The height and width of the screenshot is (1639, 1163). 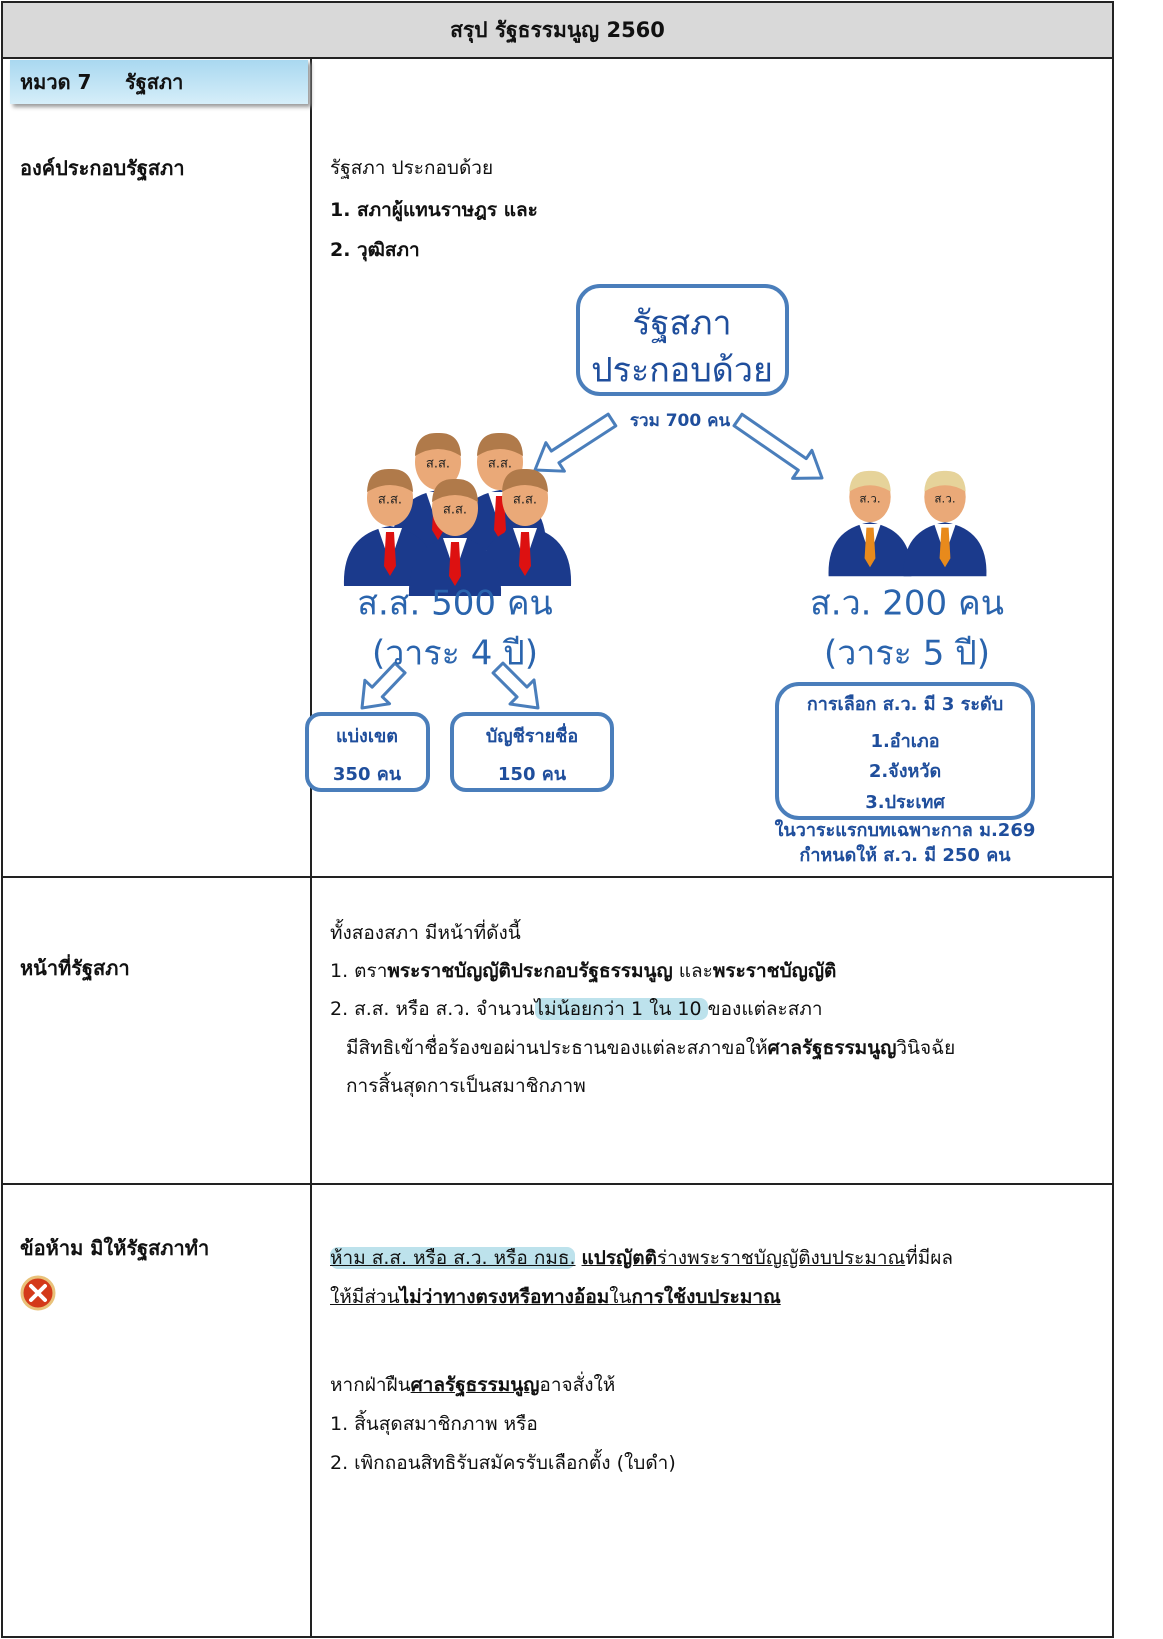 I want to click on diagram-text: แบ่งเขต, so click(x=367, y=736).